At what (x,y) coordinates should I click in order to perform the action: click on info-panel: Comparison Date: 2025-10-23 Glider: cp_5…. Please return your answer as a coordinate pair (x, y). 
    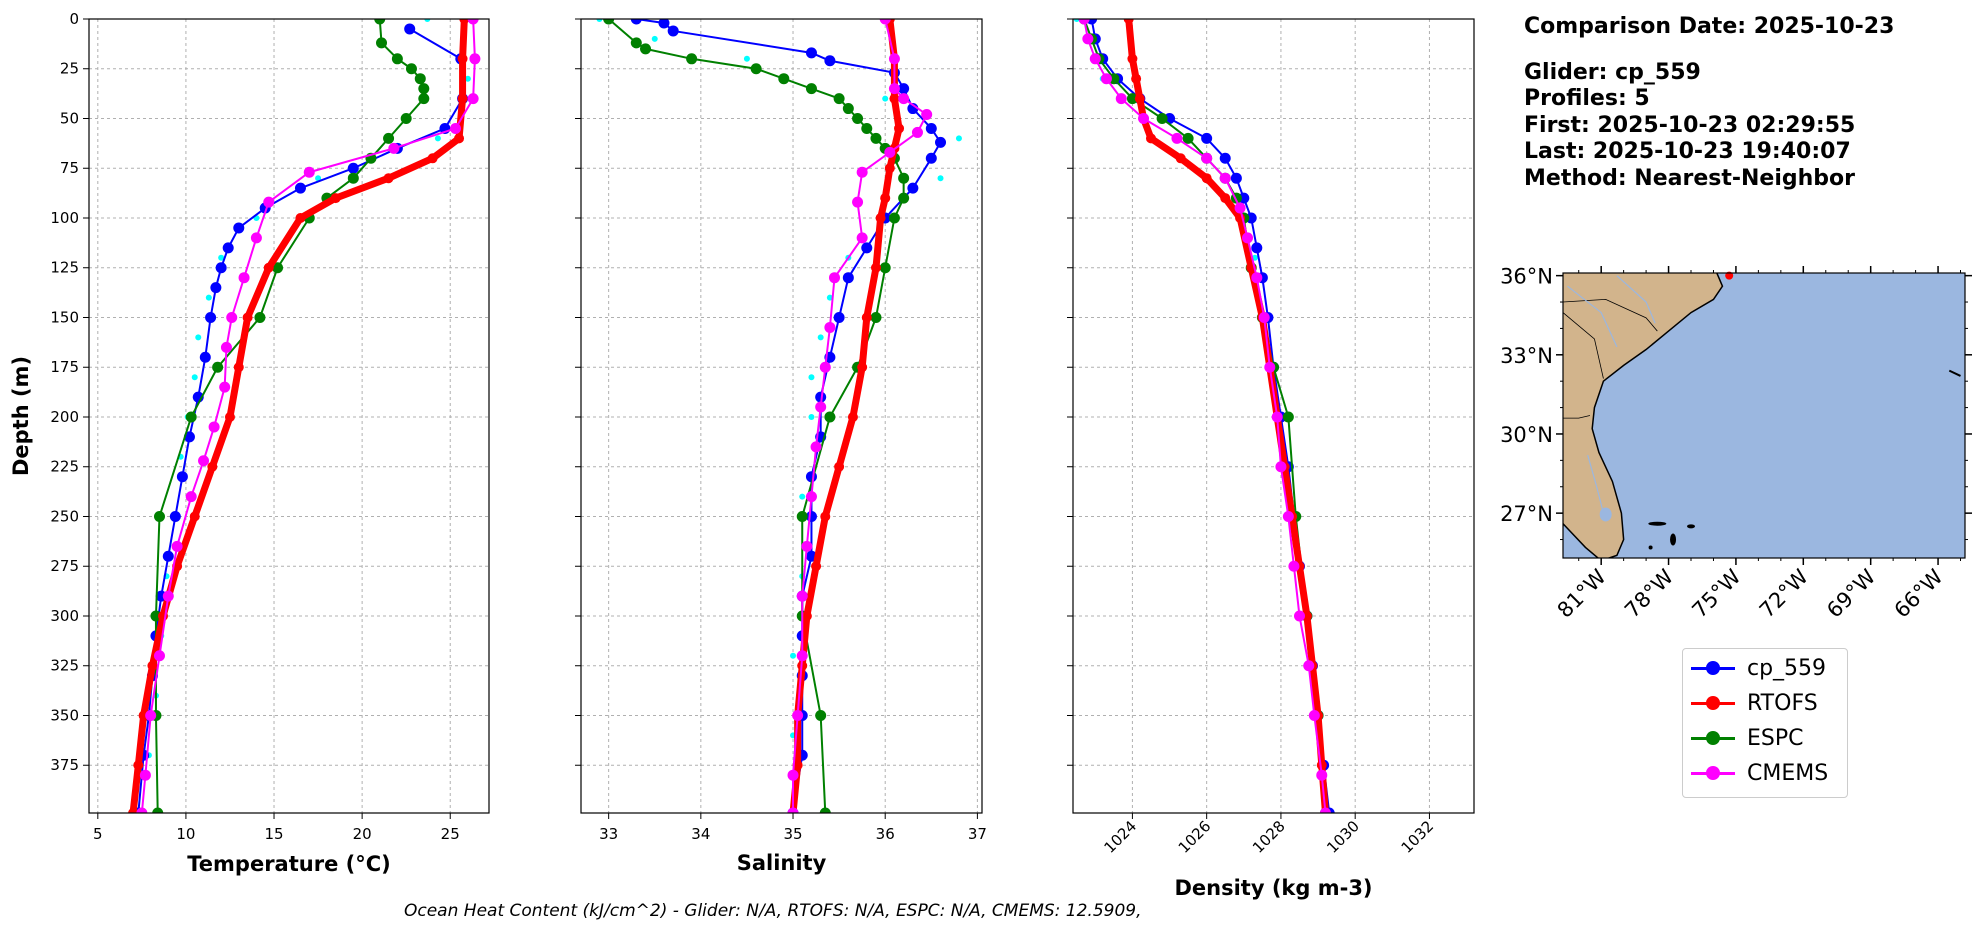
    Looking at the image, I should click on (1709, 103).